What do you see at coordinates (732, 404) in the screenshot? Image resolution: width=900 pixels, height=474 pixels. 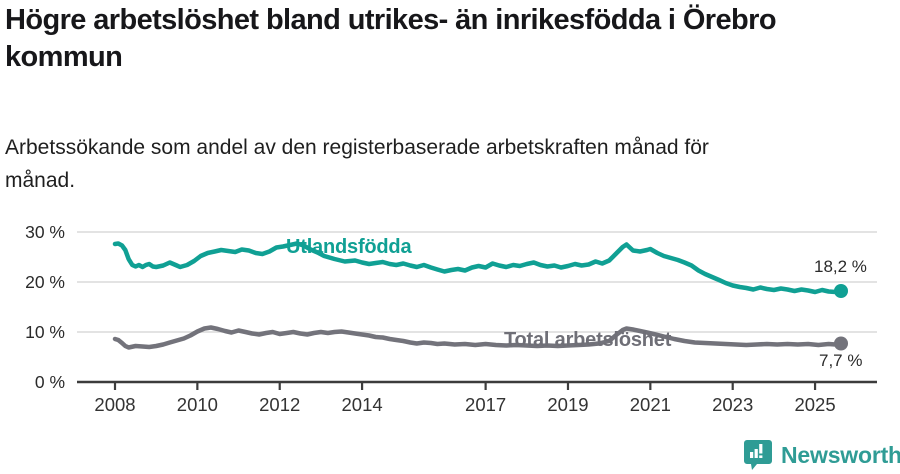 I see `x-tick-label: 2023` at bounding box center [732, 404].